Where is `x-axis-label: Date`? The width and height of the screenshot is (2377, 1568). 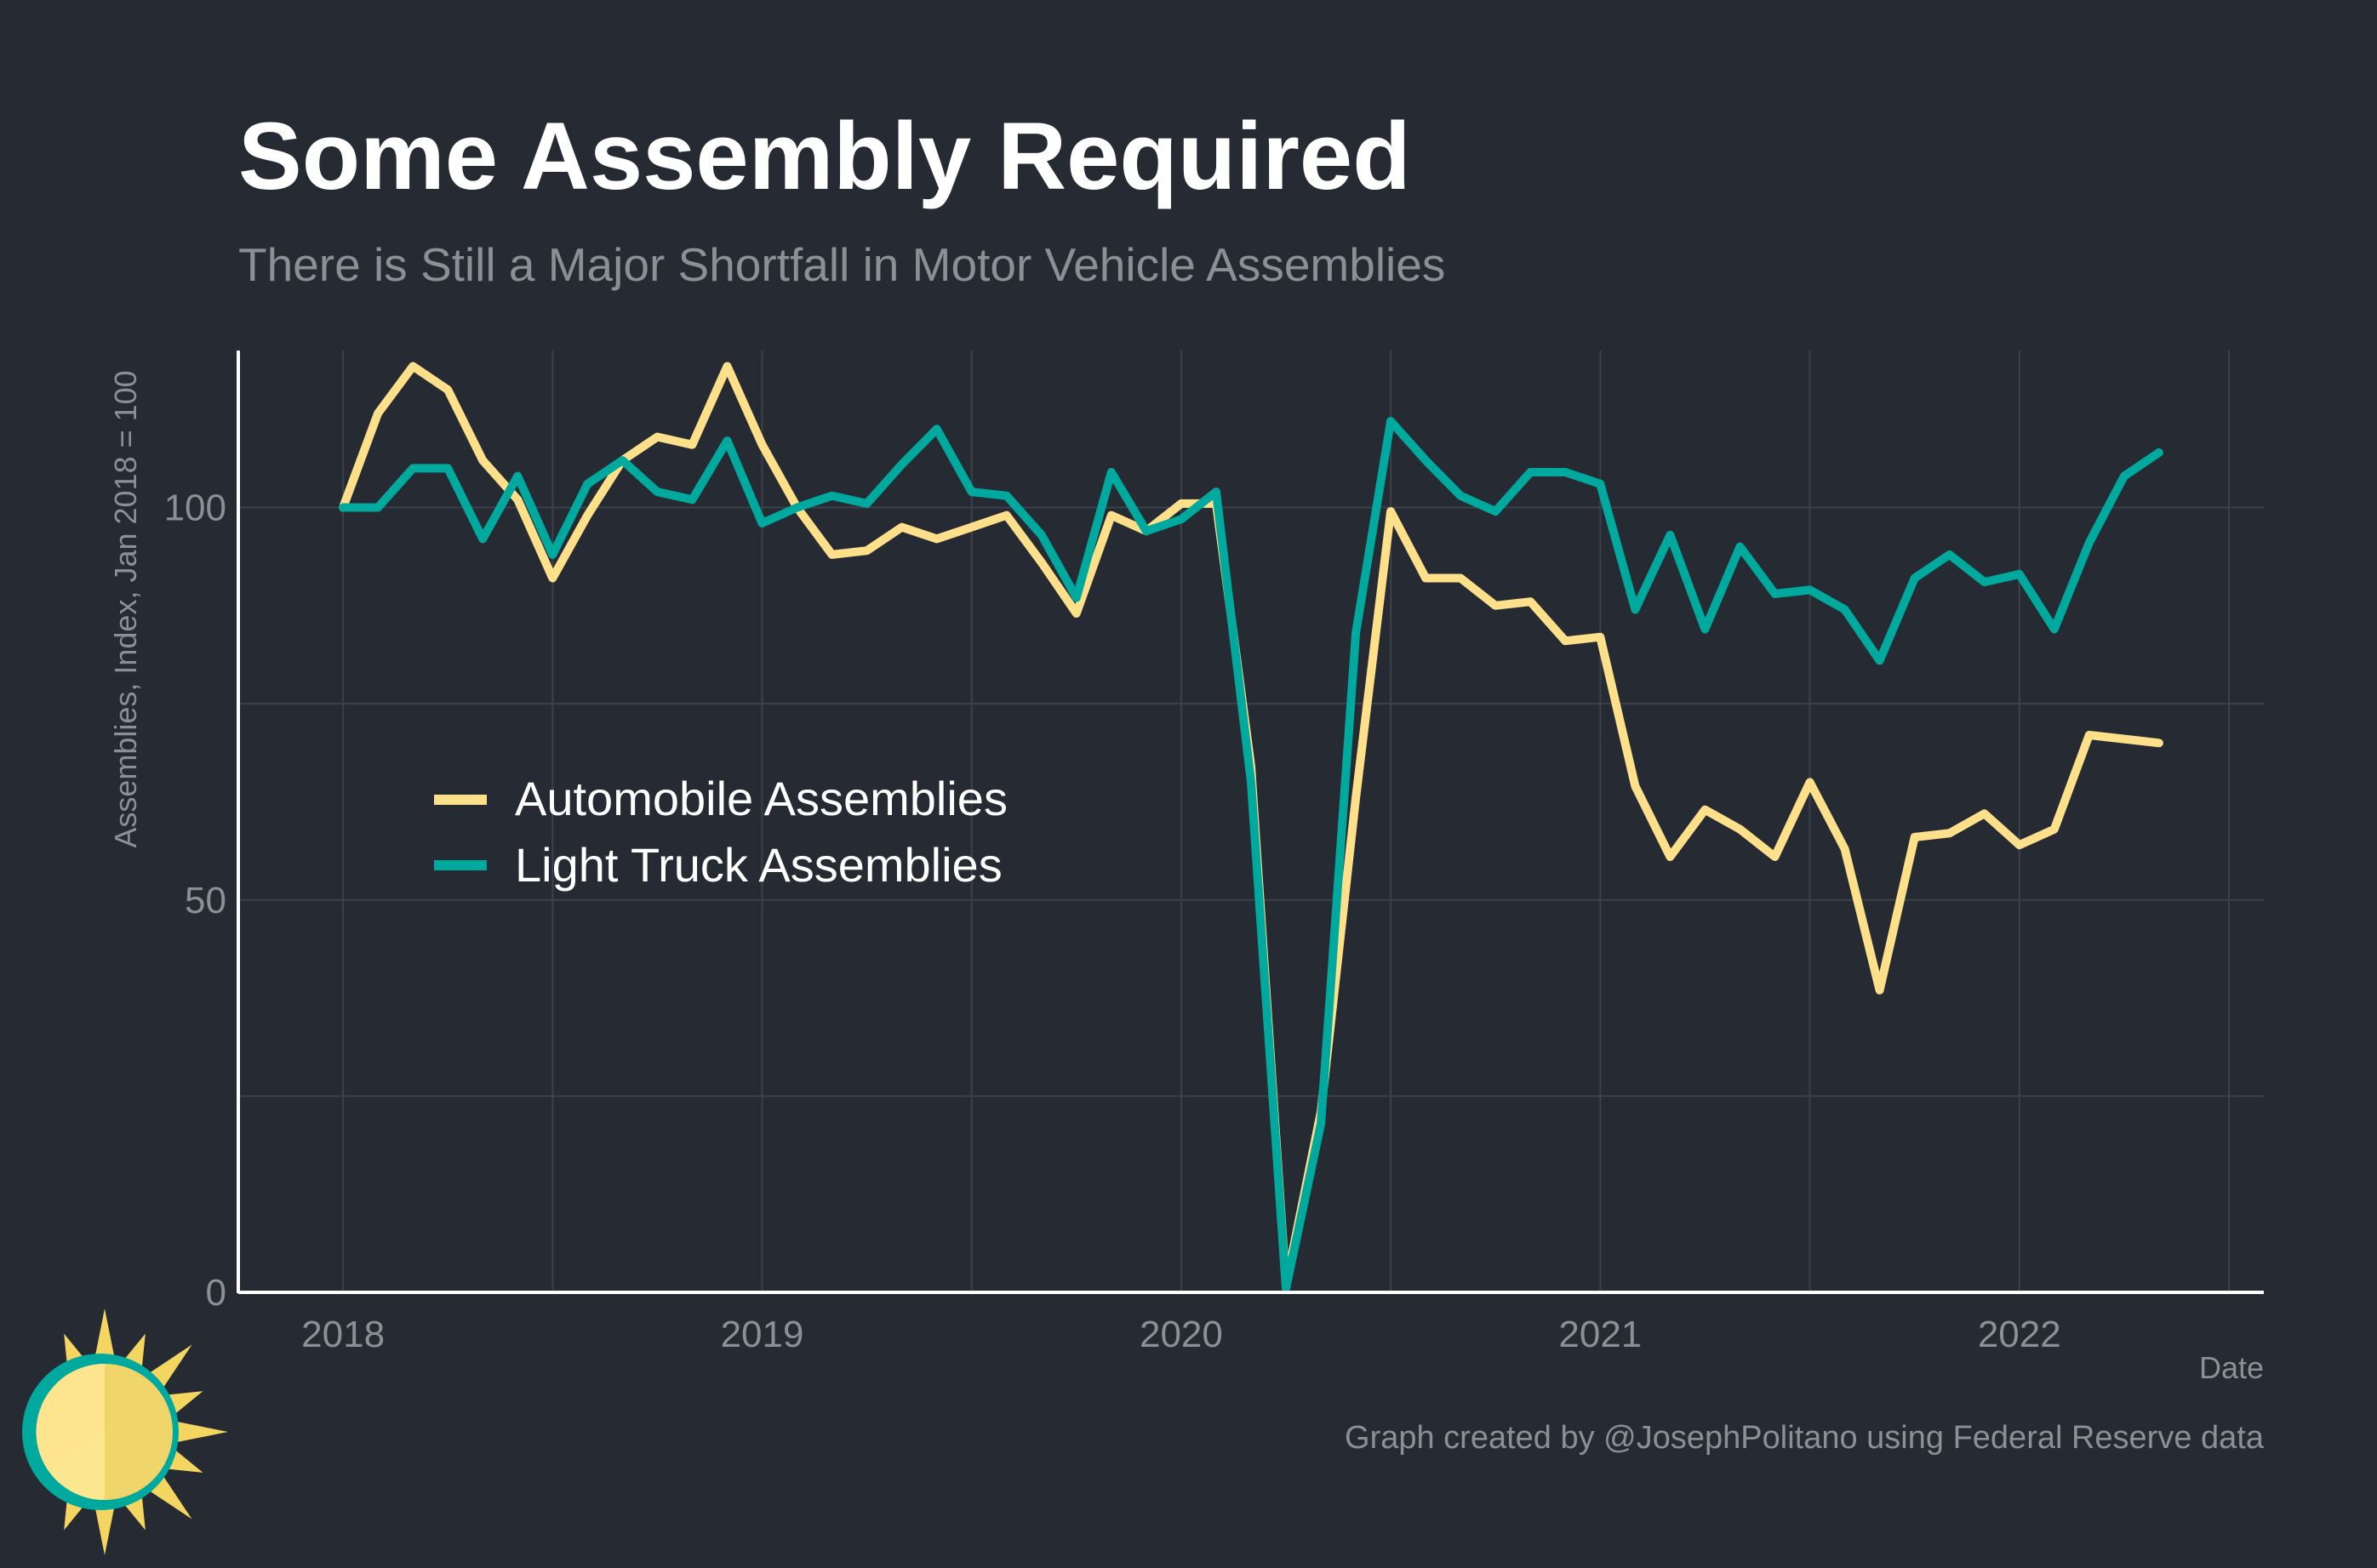 x-axis-label: Date is located at coordinates (2231, 1367).